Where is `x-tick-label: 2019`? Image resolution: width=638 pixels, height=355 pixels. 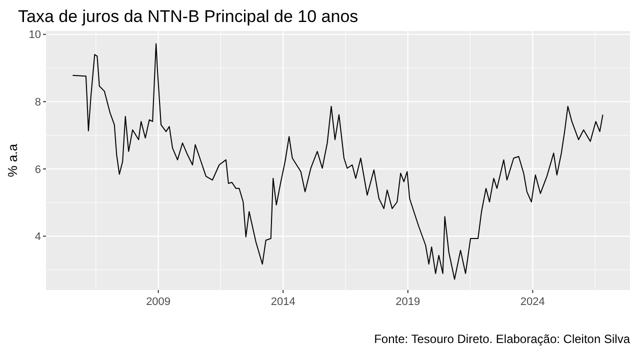 x-tick-label: 2019 is located at coordinates (408, 302).